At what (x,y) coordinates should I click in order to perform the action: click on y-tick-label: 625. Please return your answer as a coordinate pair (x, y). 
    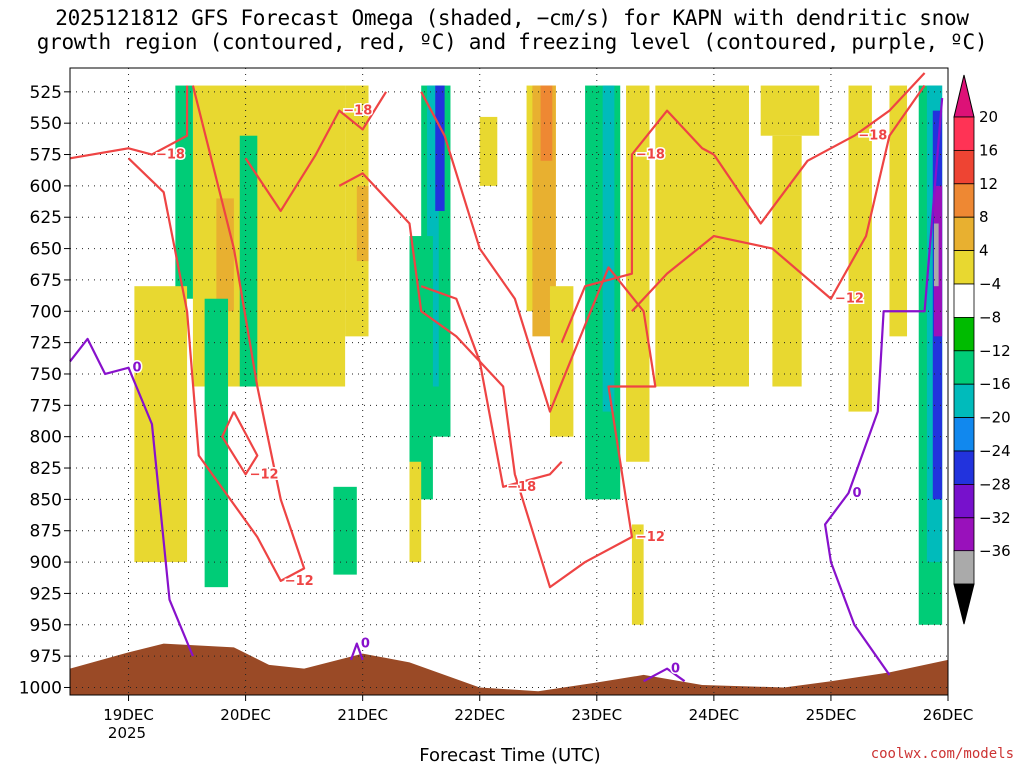
    Looking at the image, I should click on (46, 218).